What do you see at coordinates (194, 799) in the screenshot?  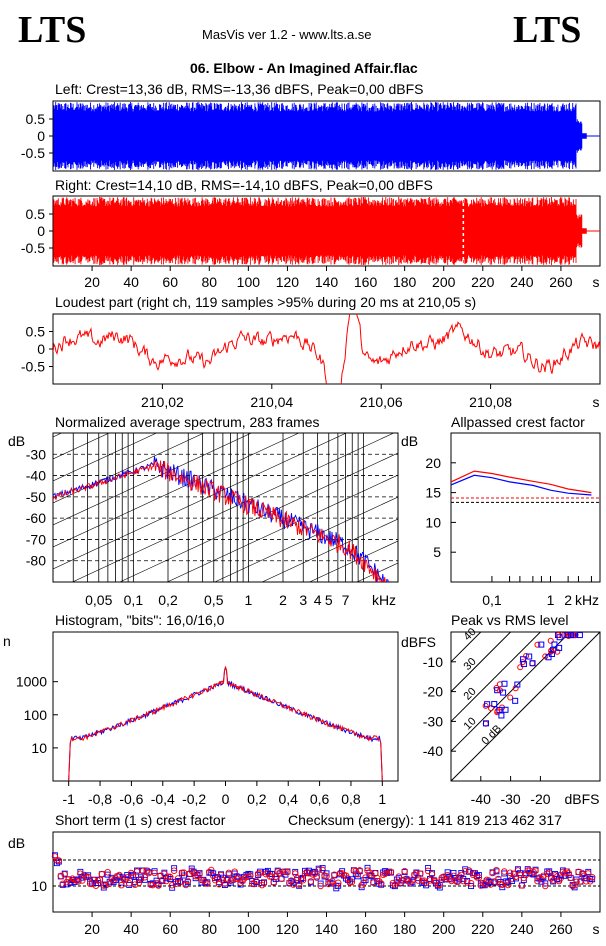 I see `histogram-xtick-label: -0,2` at bounding box center [194, 799].